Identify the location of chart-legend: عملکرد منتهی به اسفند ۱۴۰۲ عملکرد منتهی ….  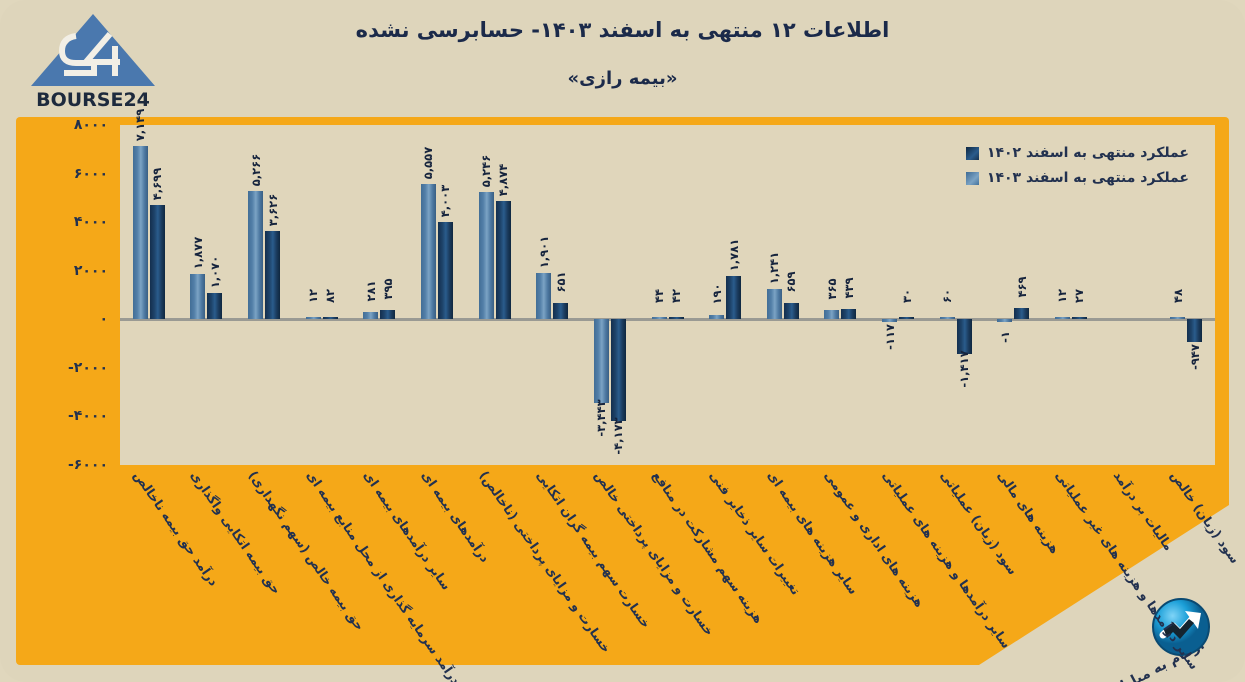
(1077, 170).